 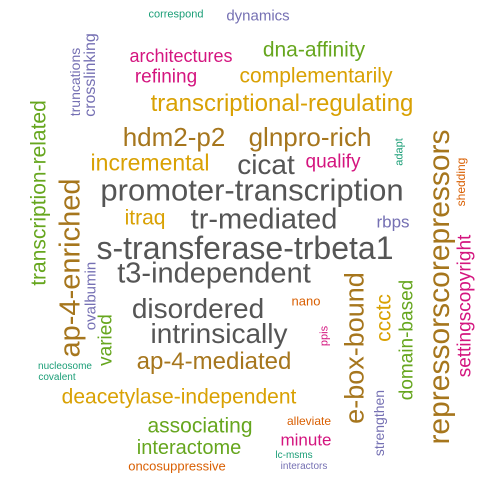 I want to click on word: ccctc, so click(x=384, y=318).